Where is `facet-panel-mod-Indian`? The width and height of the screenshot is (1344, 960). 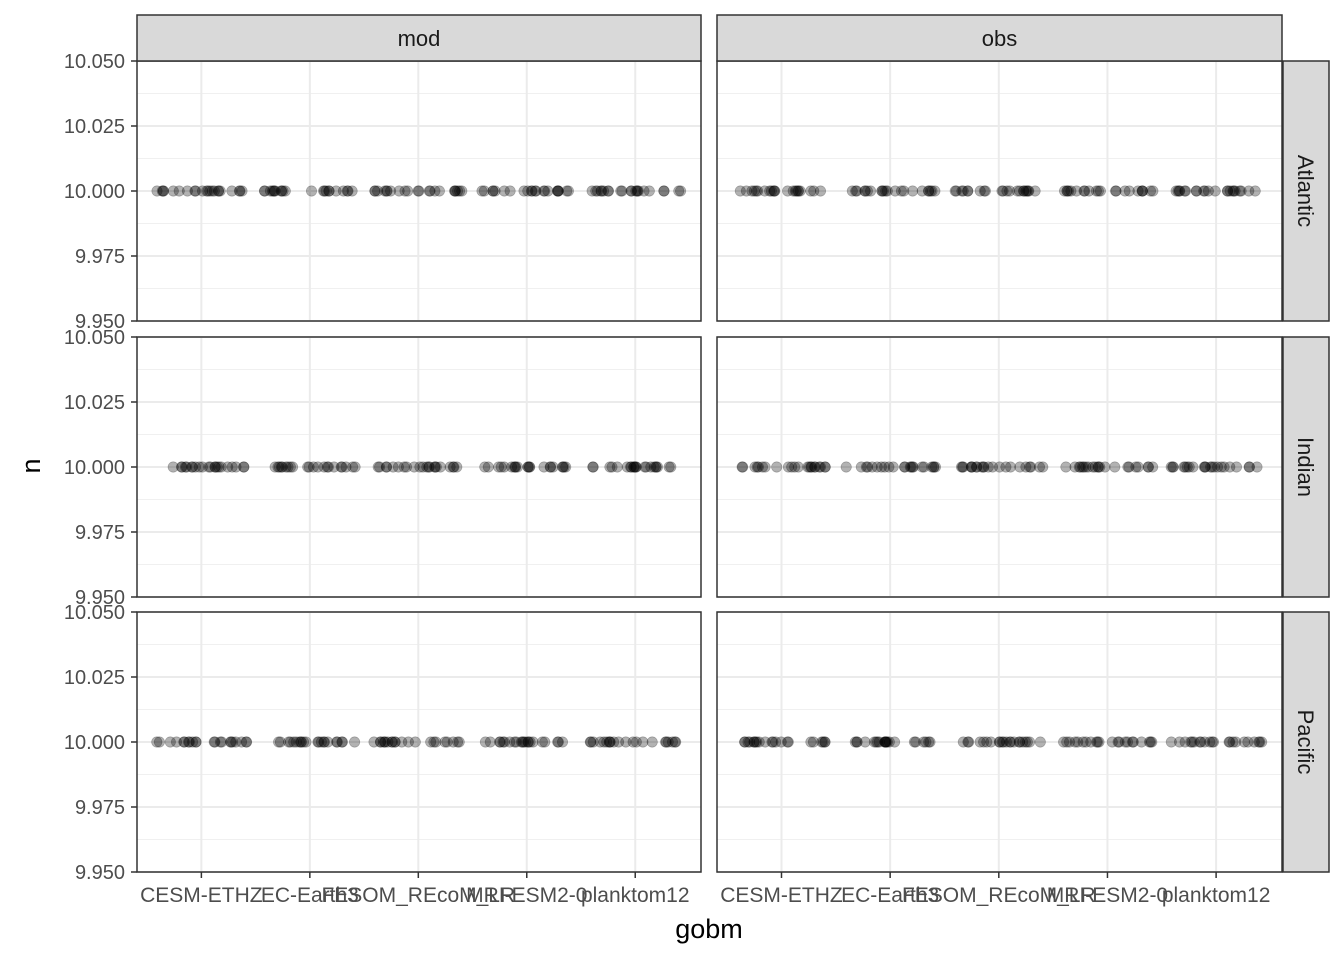 facet-panel-mod-Indian is located at coordinates (419, 467).